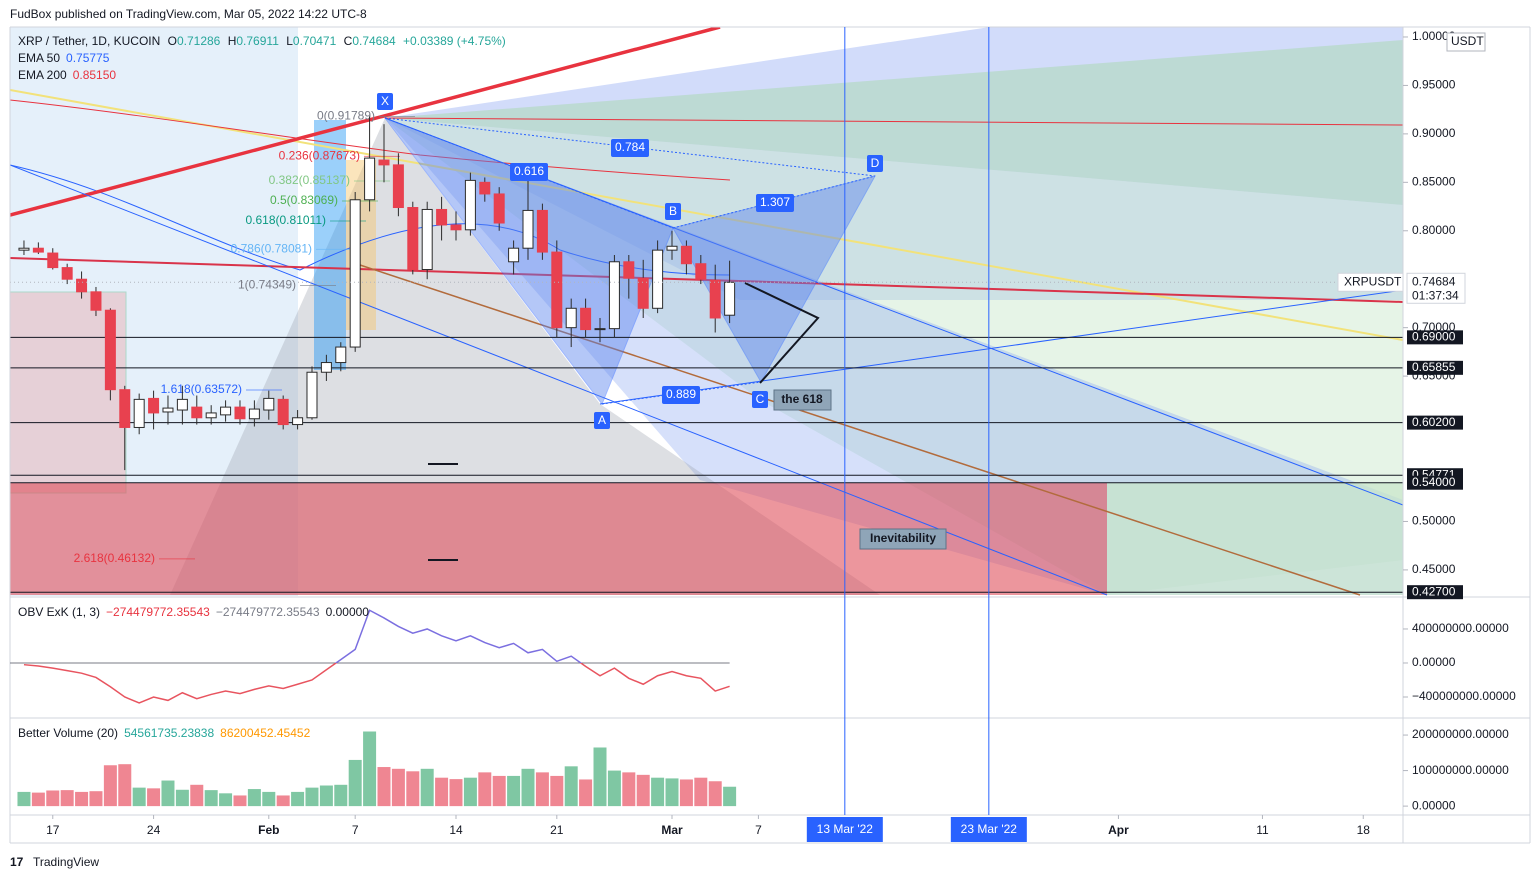 This screenshot has height=880, width=1539. I want to click on fib-label: 0.786(0.78081), so click(271, 249).